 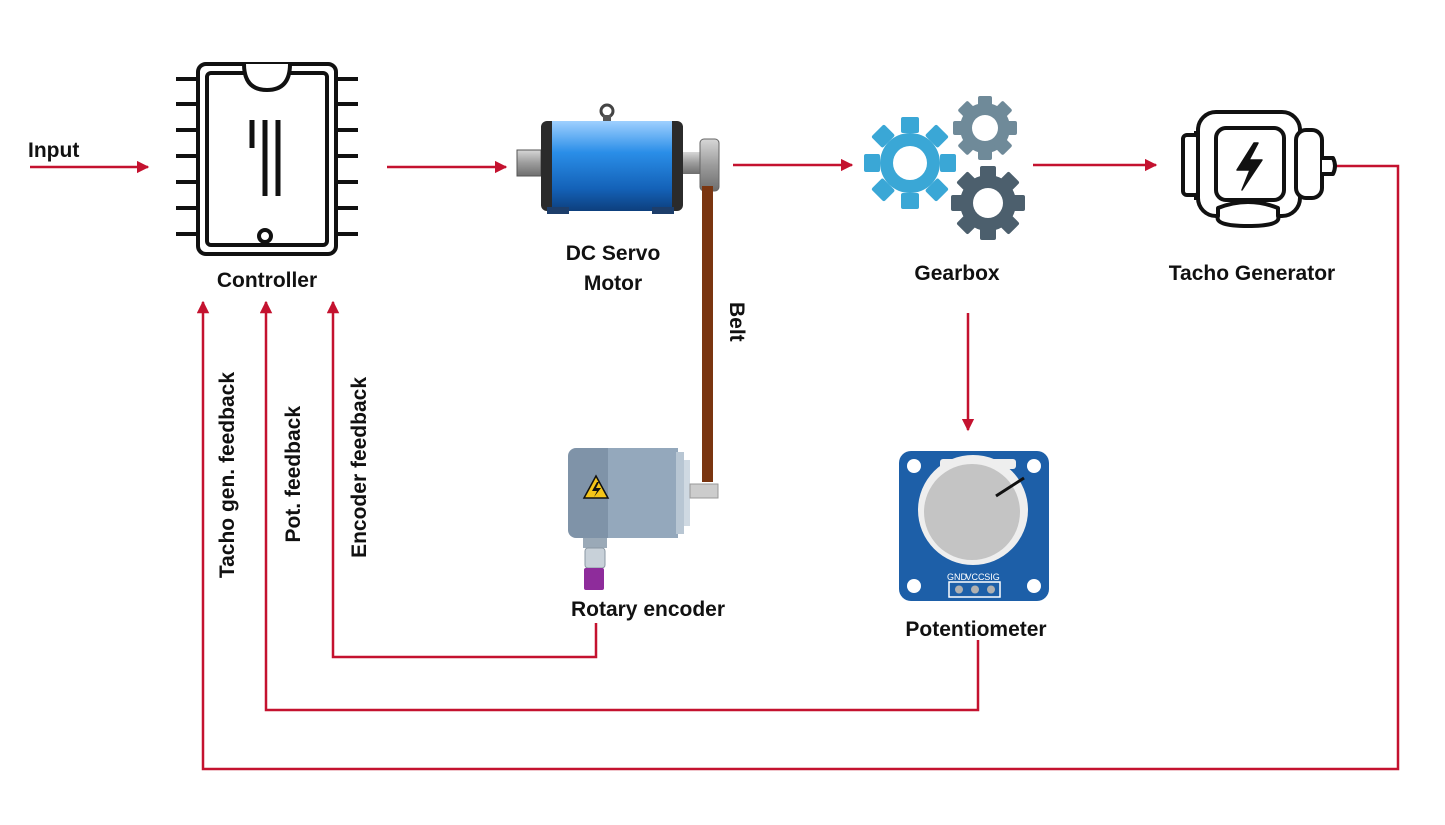 I want to click on tacho-feedback-label: Tacho gen. feedback, so click(x=227, y=475).